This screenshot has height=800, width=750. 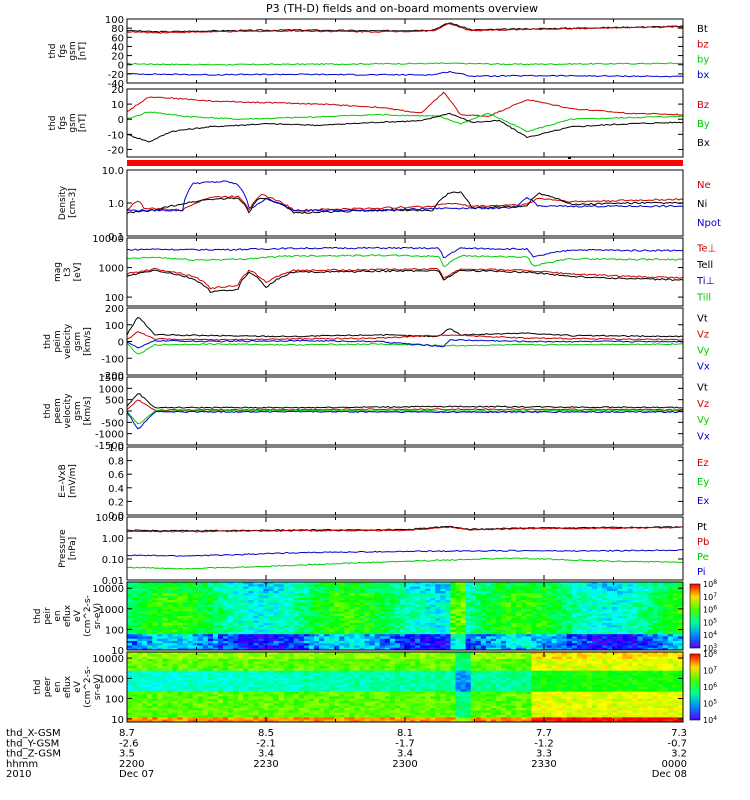 What do you see at coordinates (695, 616) in the screenshot?
I see `colorbar` at bounding box center [695, 616].